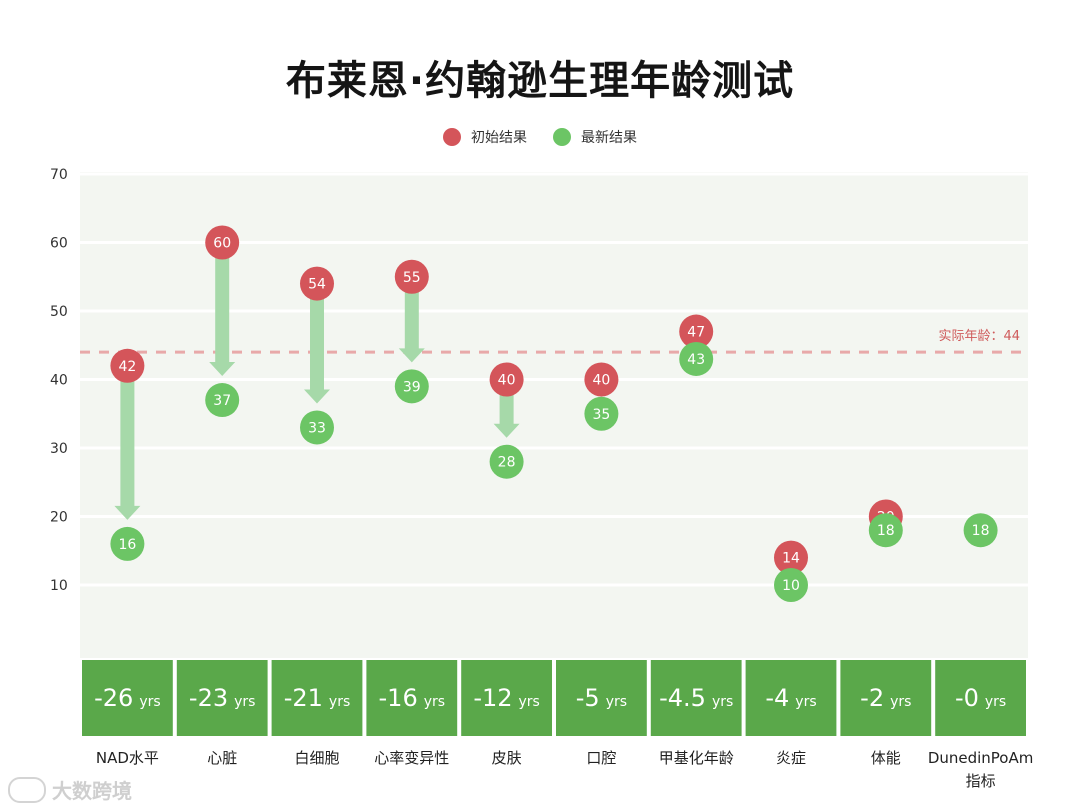  Describe the element at coordinates (777, 698) in the screenshot. I see `difference-value: -4` at that location.